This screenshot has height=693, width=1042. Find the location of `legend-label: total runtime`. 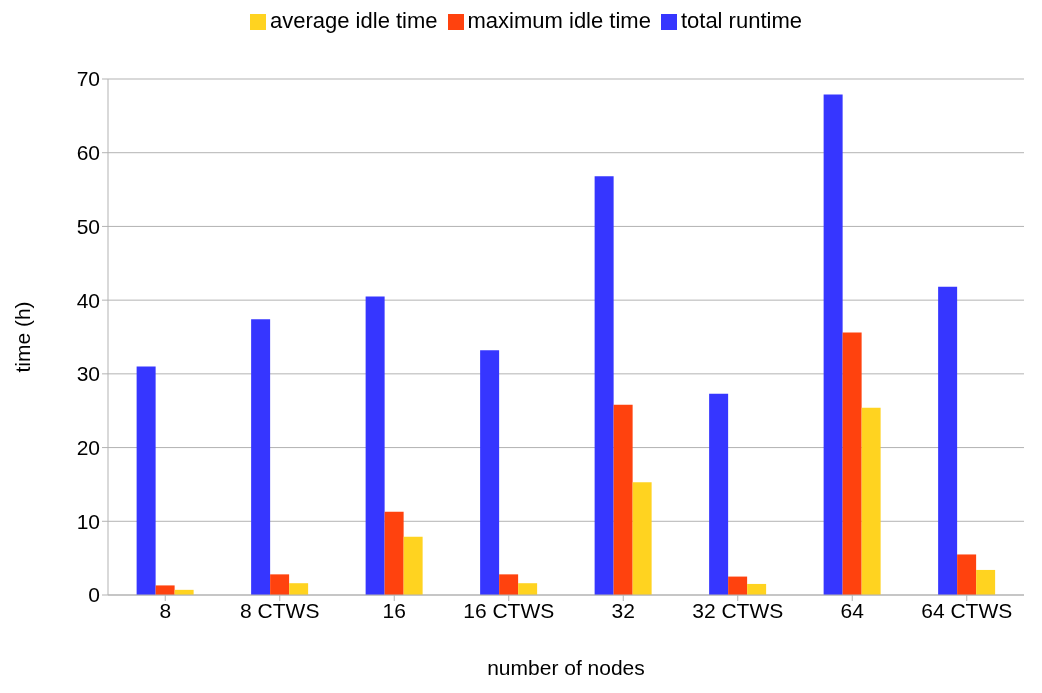

legend-label: total runtime is located at coordinates (741, 20).